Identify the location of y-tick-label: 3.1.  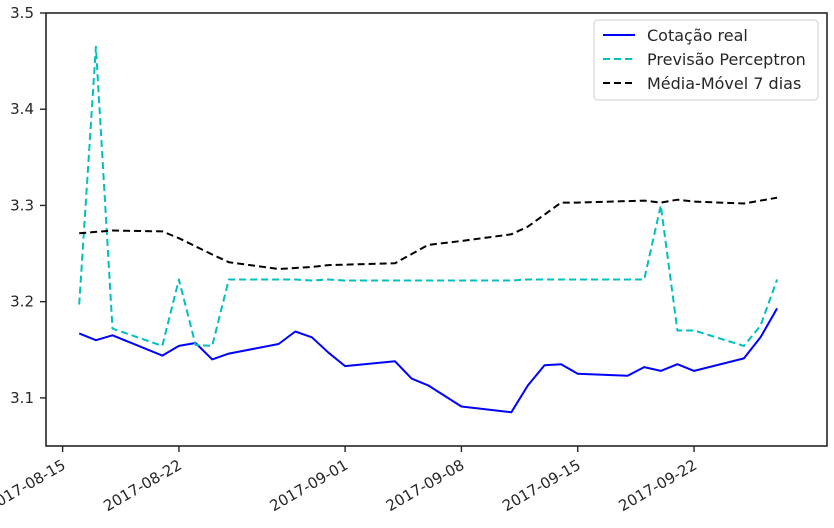
(22, 398).